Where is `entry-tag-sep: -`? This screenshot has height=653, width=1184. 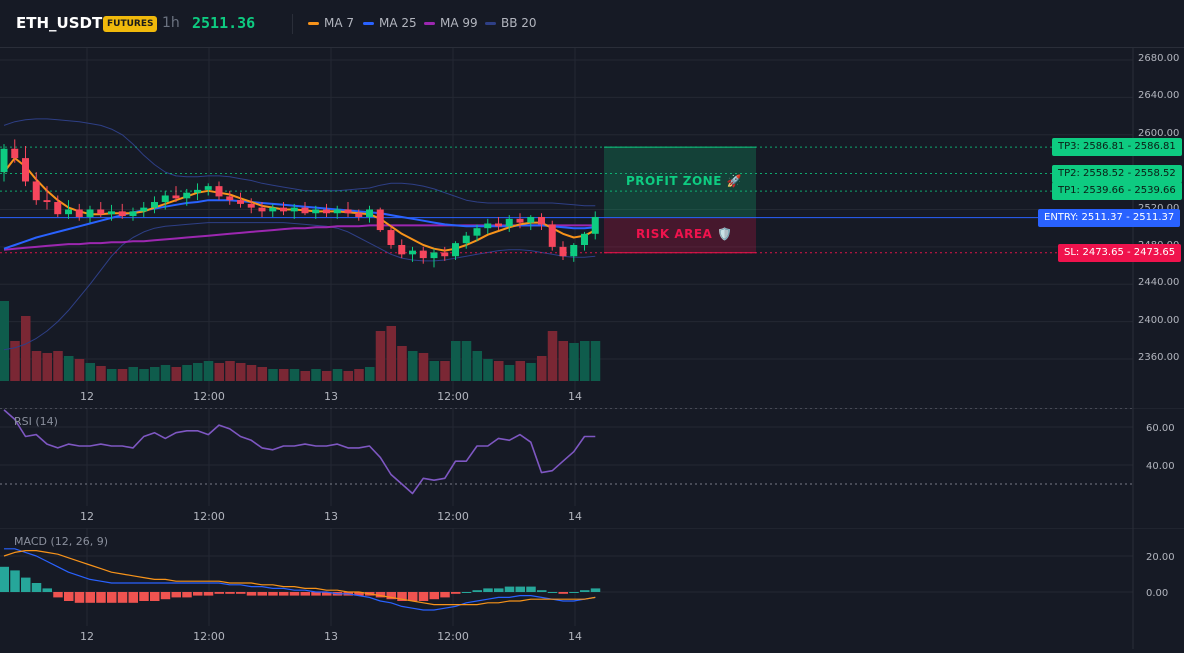
entry-tag-sep: - is located at coordinates (1127, 217).